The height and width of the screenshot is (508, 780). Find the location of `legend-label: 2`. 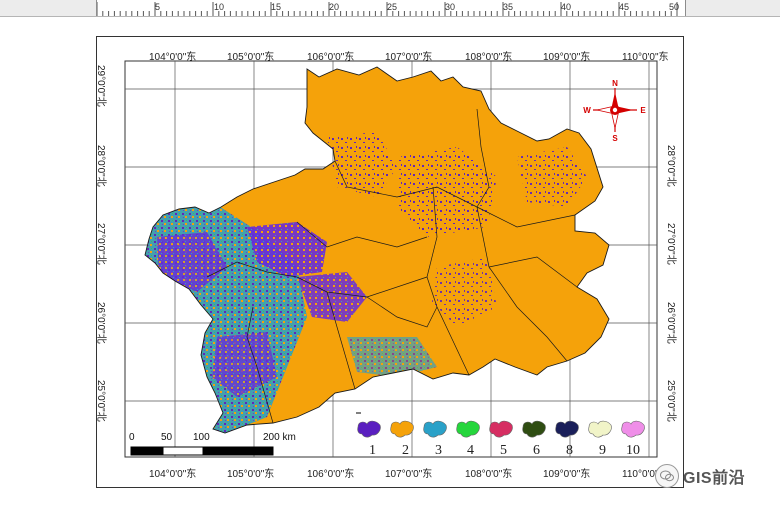

legend-label: 2 is located at coordinates (405, 450).